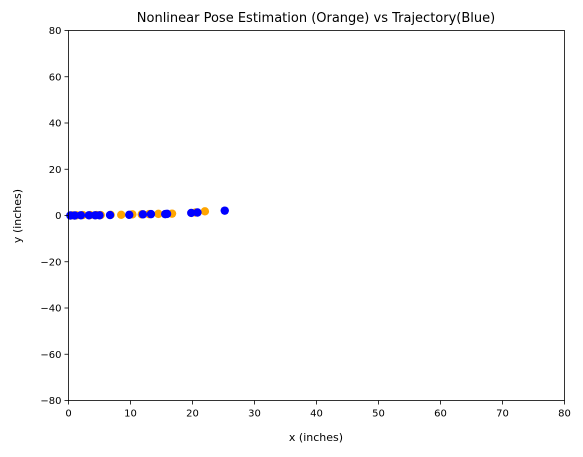 This screenshot has height=457, width=583. What do you see at coordinates (58, 216) in the screenshot?
I see `y-tick-label: 0` at bounding box center [58, 216].